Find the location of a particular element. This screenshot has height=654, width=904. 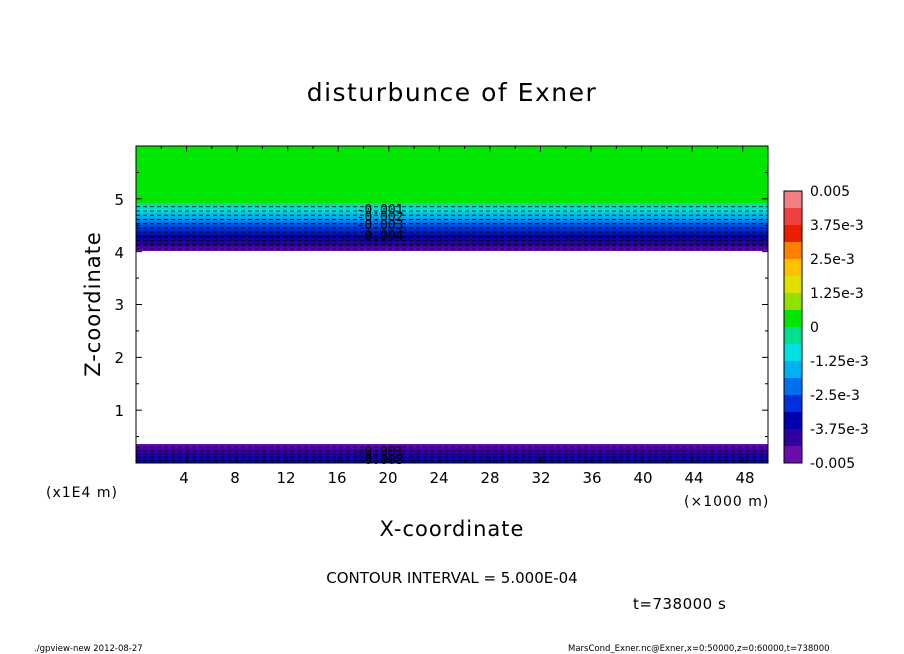

x-tick-label: 44 is located at coordinates (693, 478).